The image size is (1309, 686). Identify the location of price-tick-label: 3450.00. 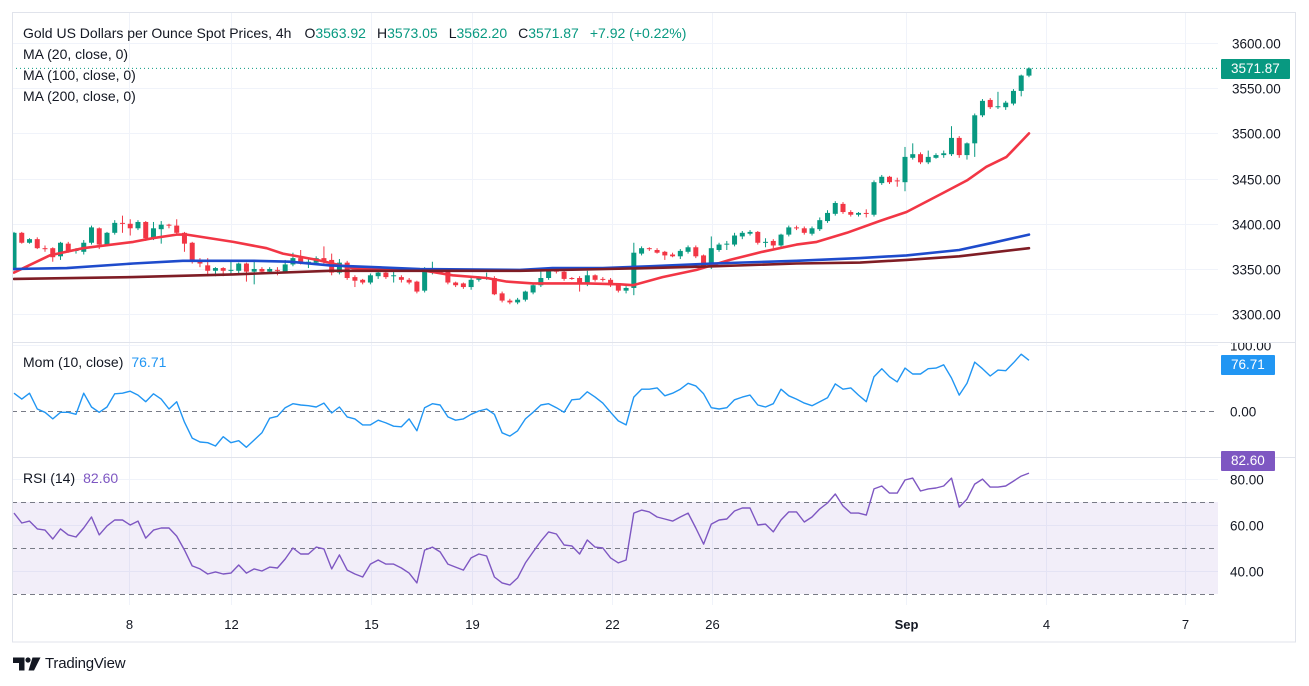
(1256, 180).